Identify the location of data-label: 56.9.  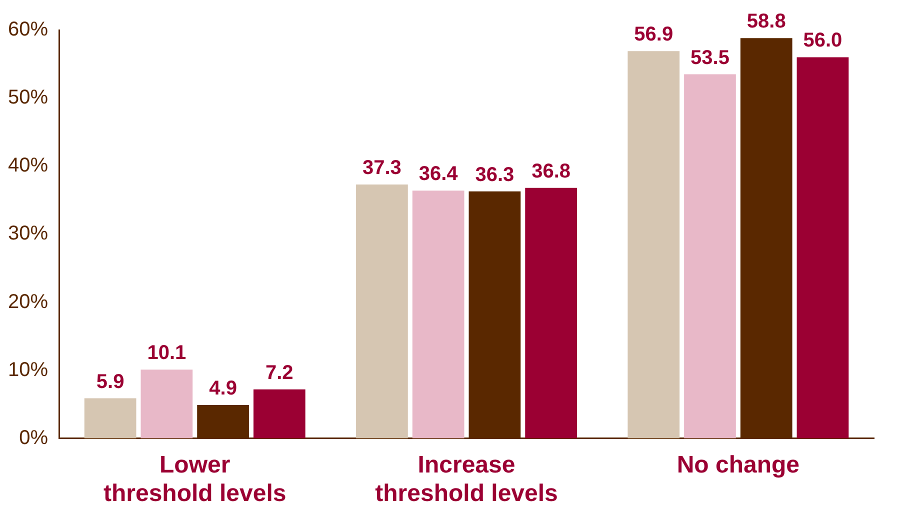
(654, 35).